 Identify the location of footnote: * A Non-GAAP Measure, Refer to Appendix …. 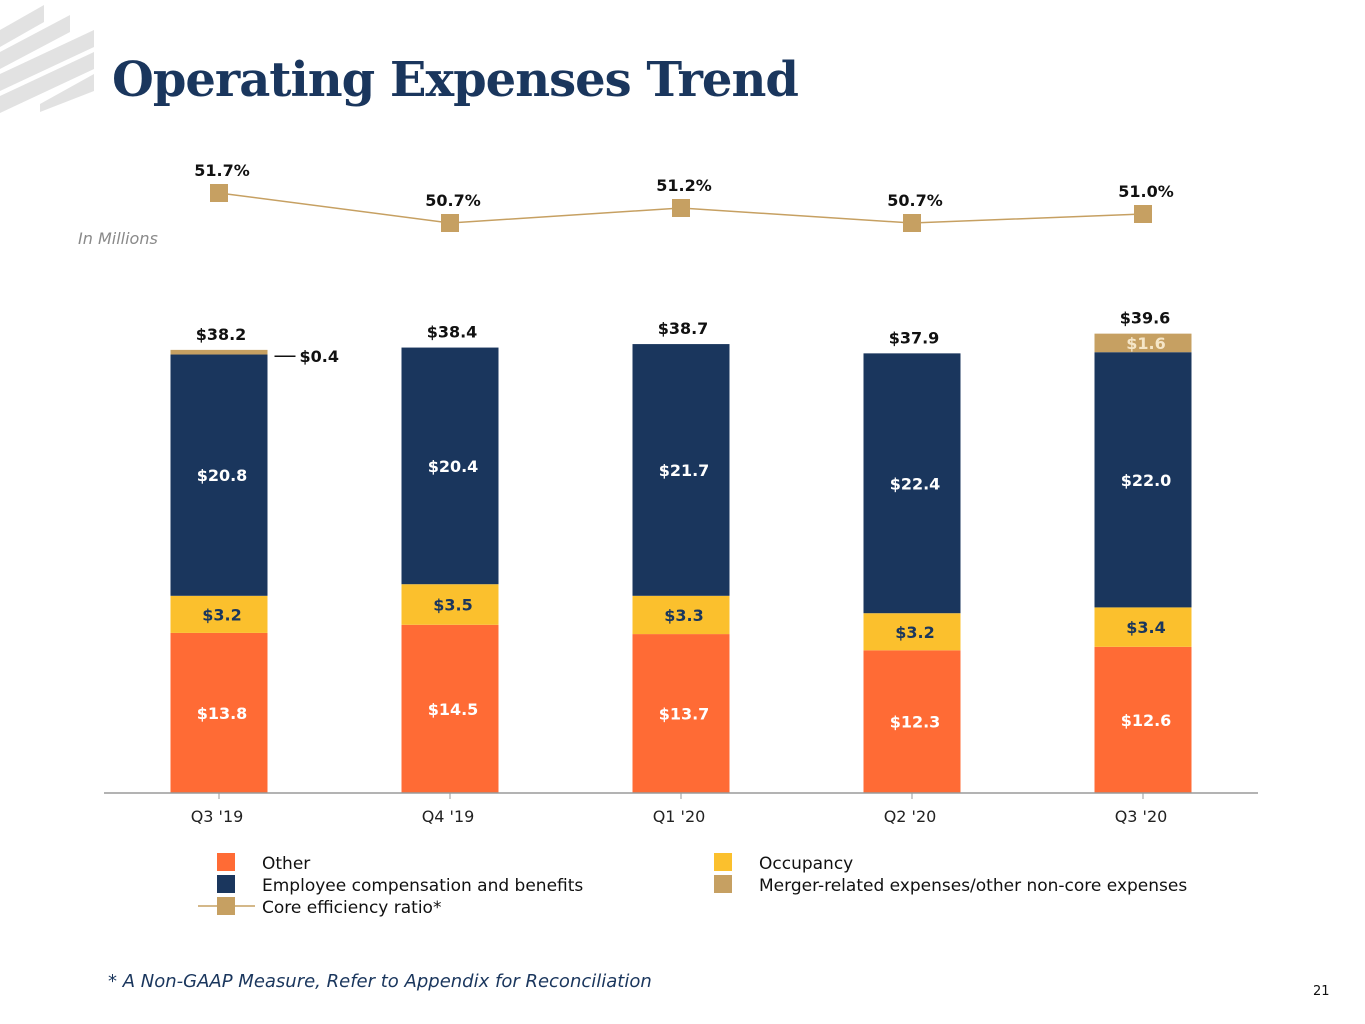
(380, 981).